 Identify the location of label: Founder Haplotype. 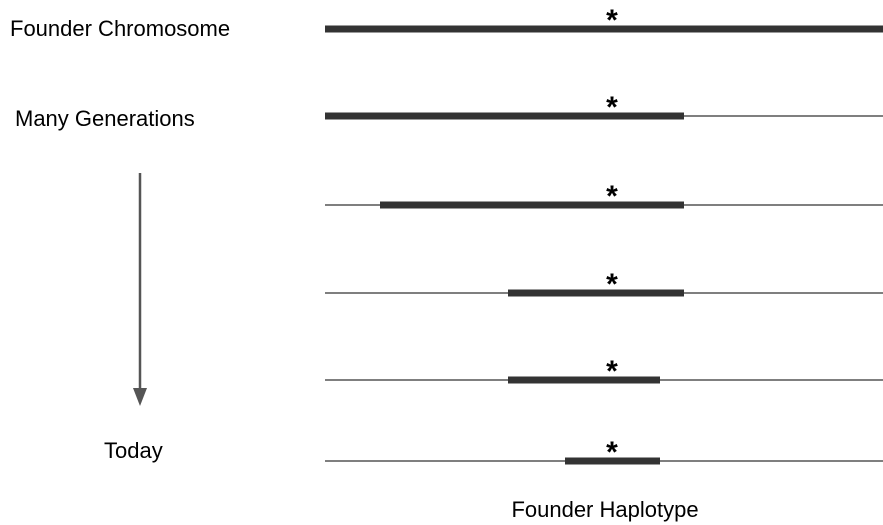
(604, 509).